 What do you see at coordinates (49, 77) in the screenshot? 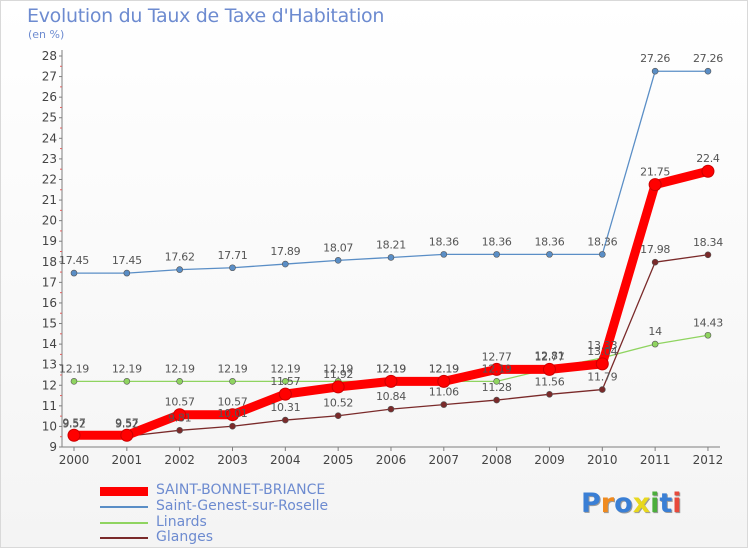
I see `y-tick-label: 27` at bounding box center [49, 77].